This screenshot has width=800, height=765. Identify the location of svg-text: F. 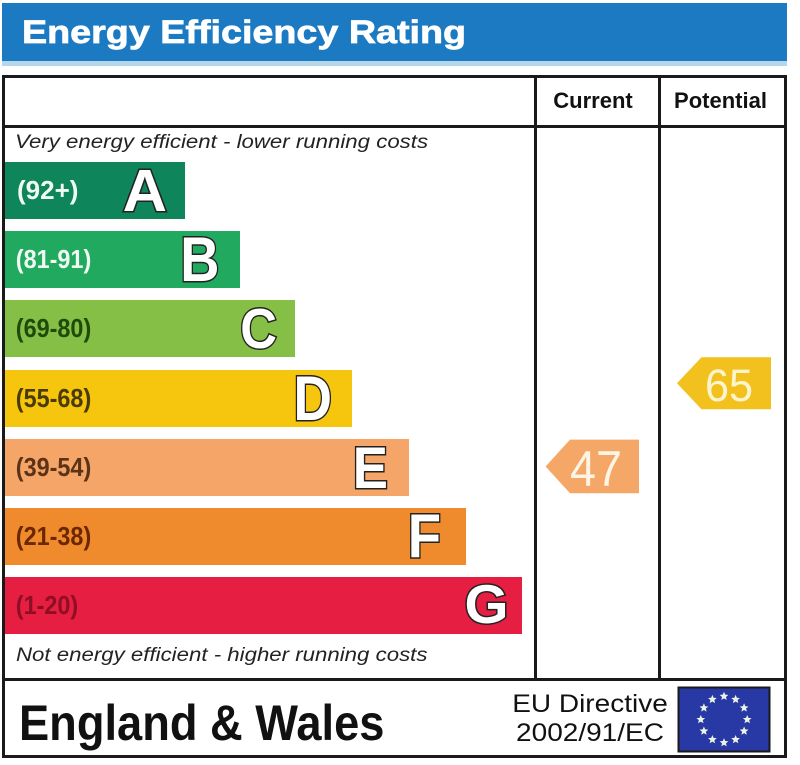
(424, 536).